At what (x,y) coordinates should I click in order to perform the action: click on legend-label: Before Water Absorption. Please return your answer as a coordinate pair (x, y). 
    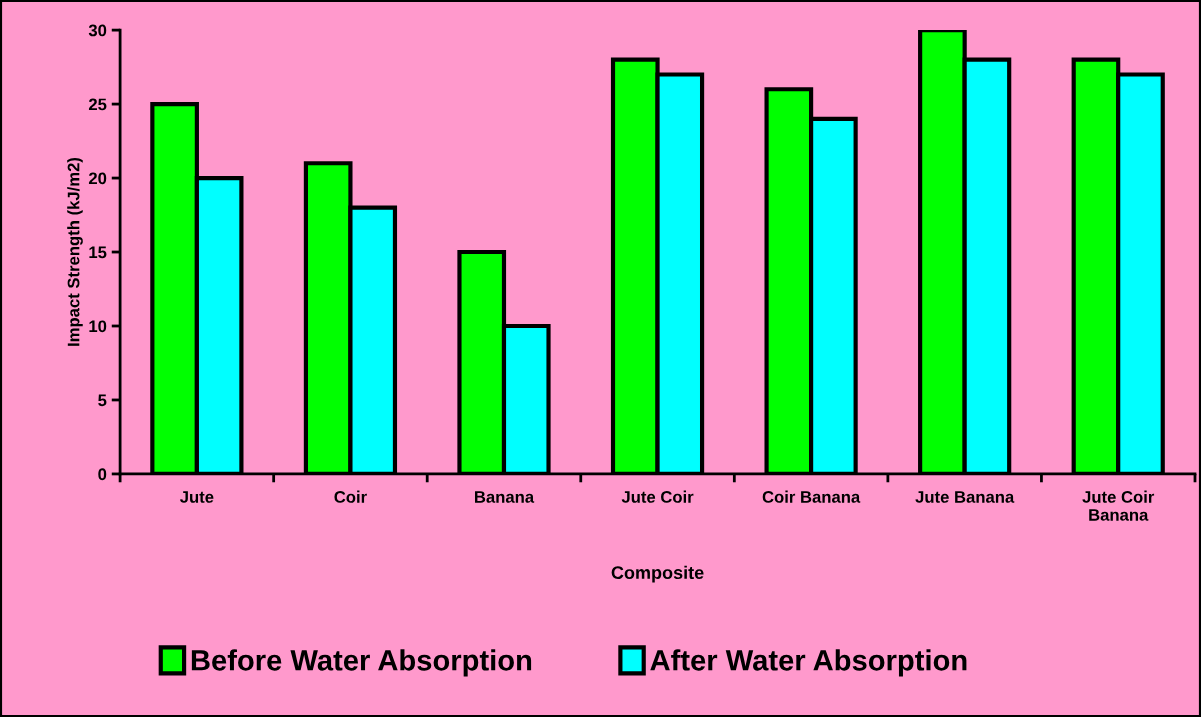
    Looking at the image, I should click on (361, 663).